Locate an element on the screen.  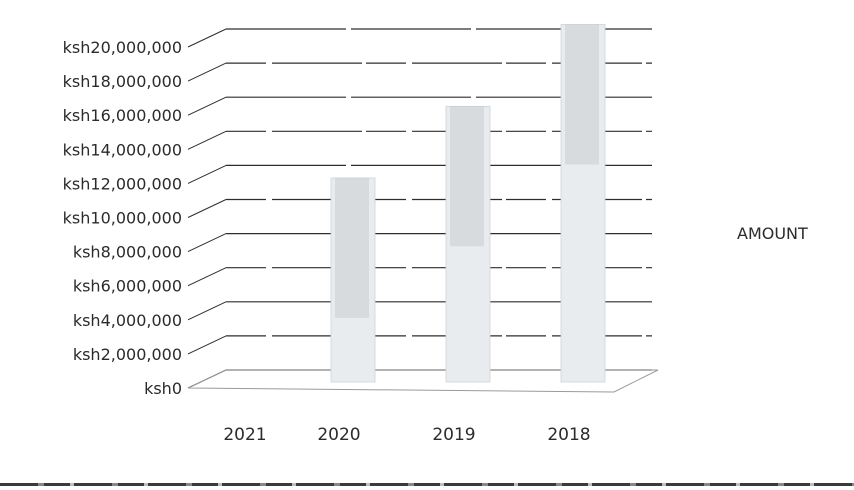
x-category-label: 2018 is located at coordinates (568, 435).